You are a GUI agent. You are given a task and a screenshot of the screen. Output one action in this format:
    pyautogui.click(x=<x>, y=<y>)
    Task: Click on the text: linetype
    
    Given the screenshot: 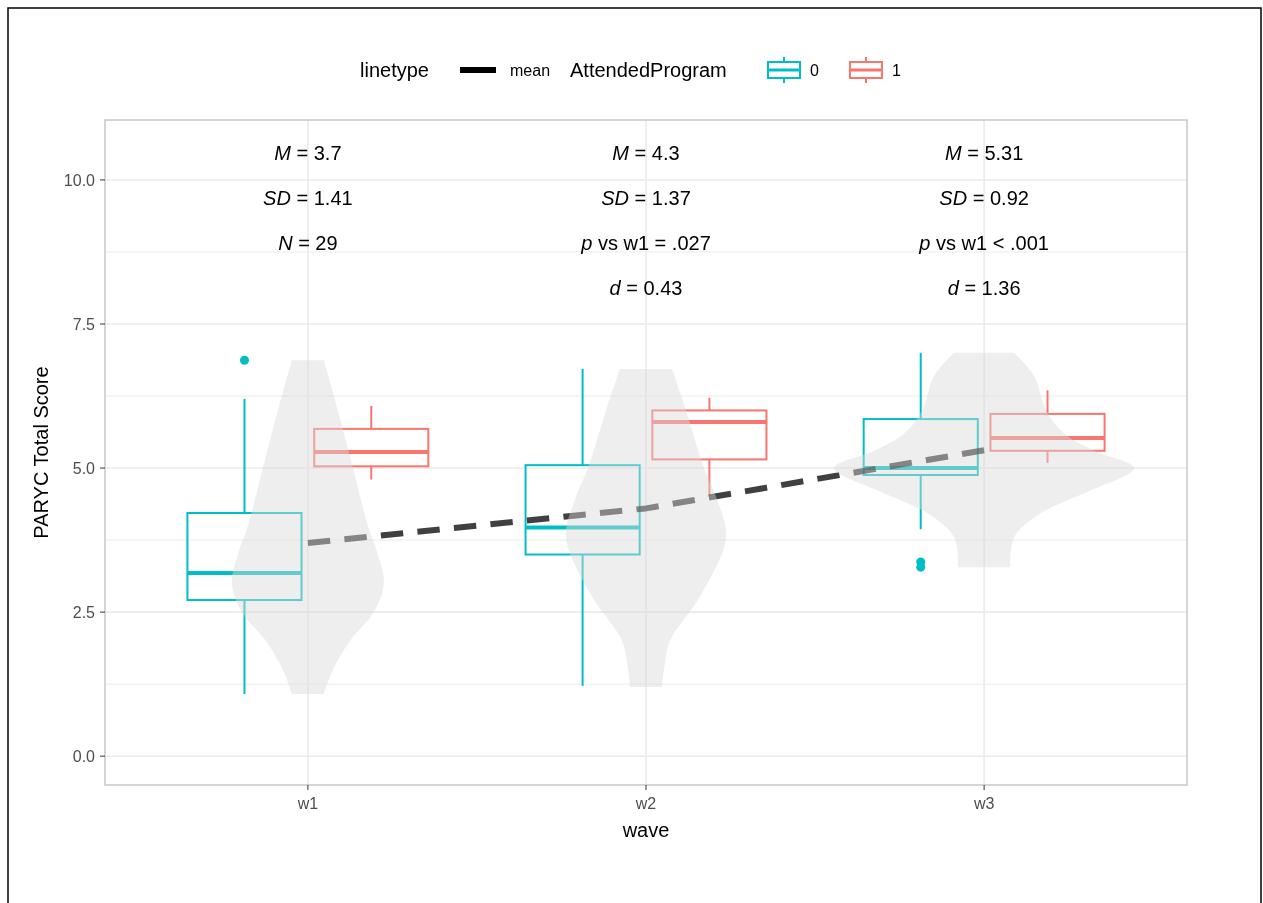 What is the action you would take?
    pyautogui.click(x=394, y=70)
    